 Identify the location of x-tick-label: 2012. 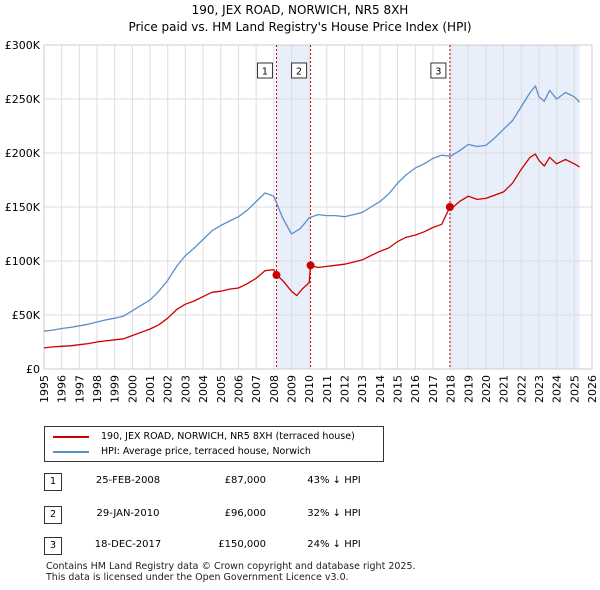
(345, 389).